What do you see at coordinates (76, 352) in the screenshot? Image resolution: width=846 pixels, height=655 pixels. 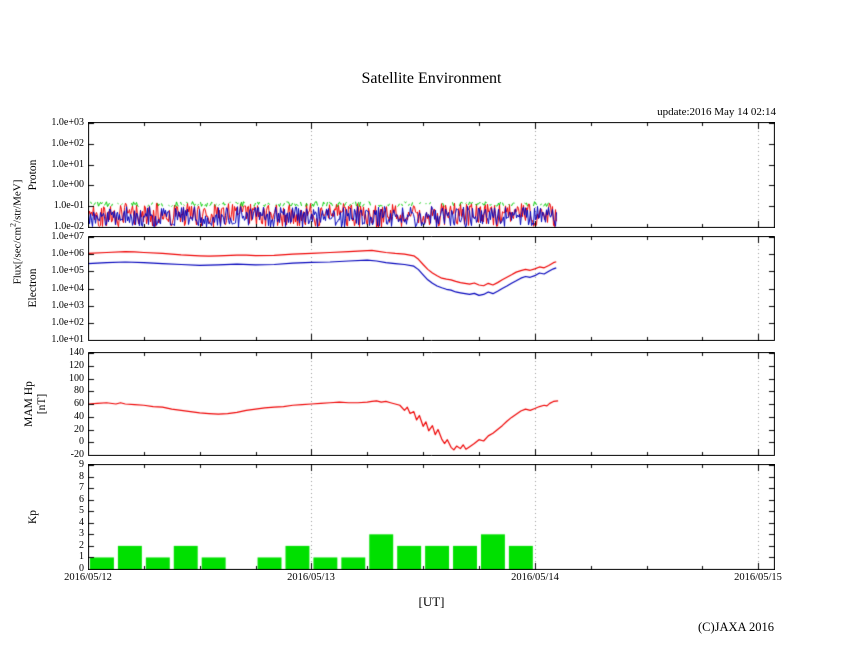 I see `y-tick-label: 140` at bounding box center [76, 352].